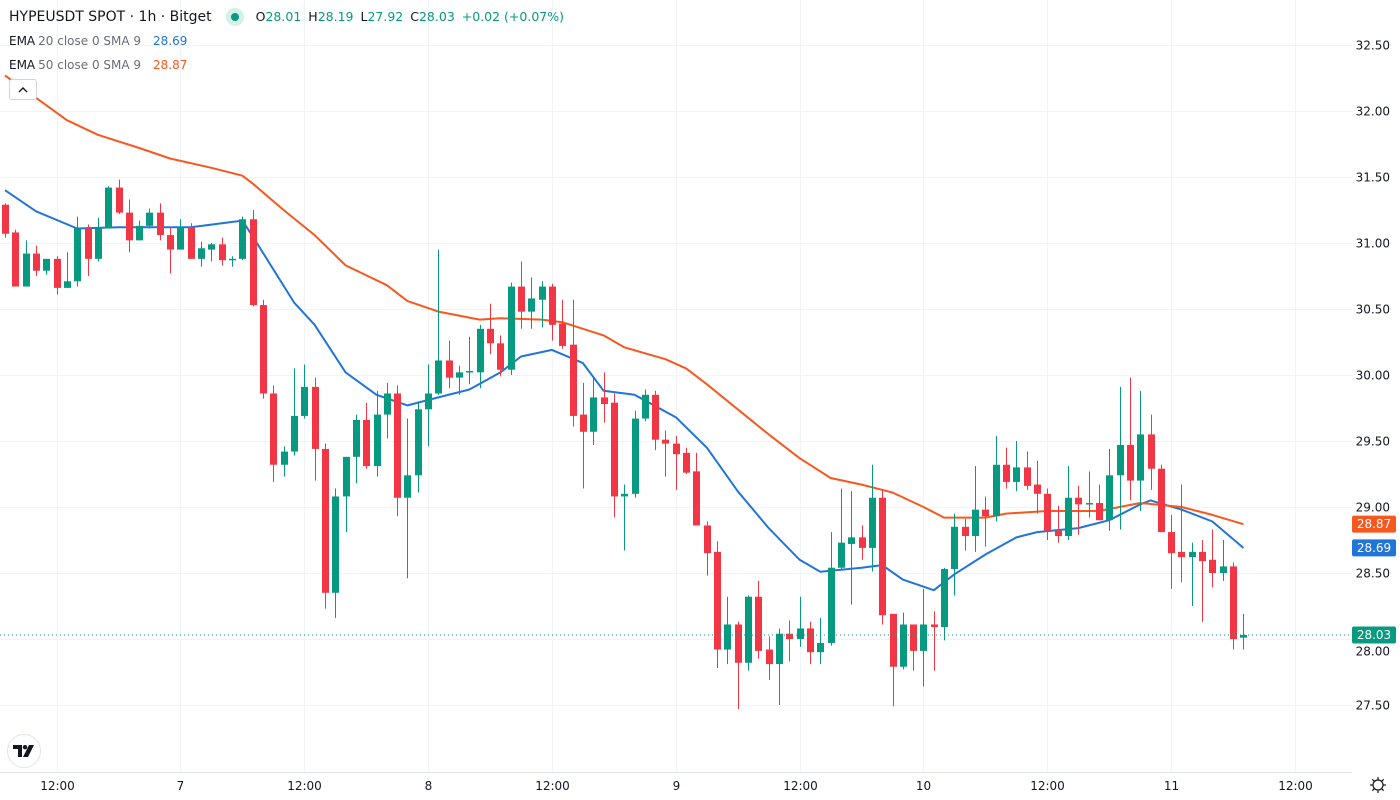 Image resolution: width=1400 pixels, height=800 pixels. I want to click on tradingview-logo-icon, so click(23, 751).